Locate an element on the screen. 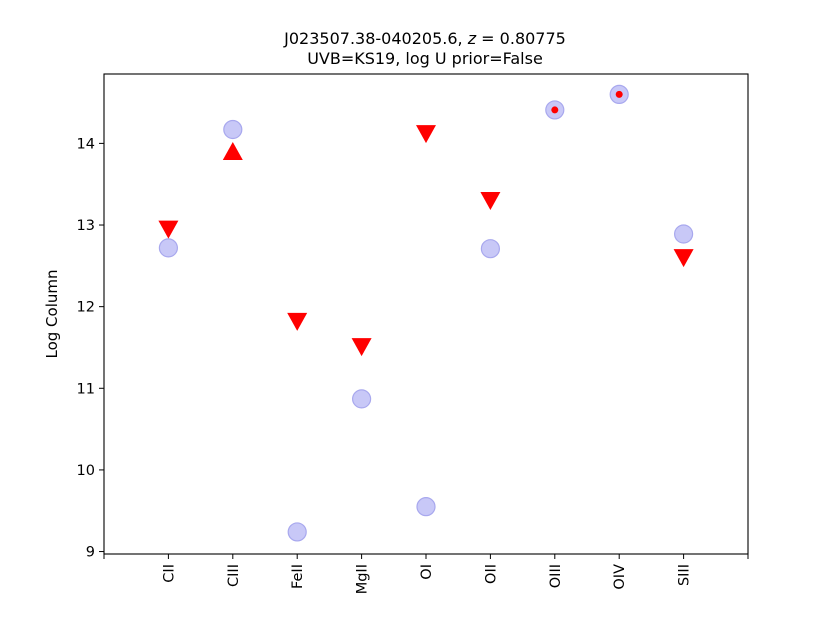  y-axis: 9 10 11 12 13 14 is located at coordinates (90, 348).